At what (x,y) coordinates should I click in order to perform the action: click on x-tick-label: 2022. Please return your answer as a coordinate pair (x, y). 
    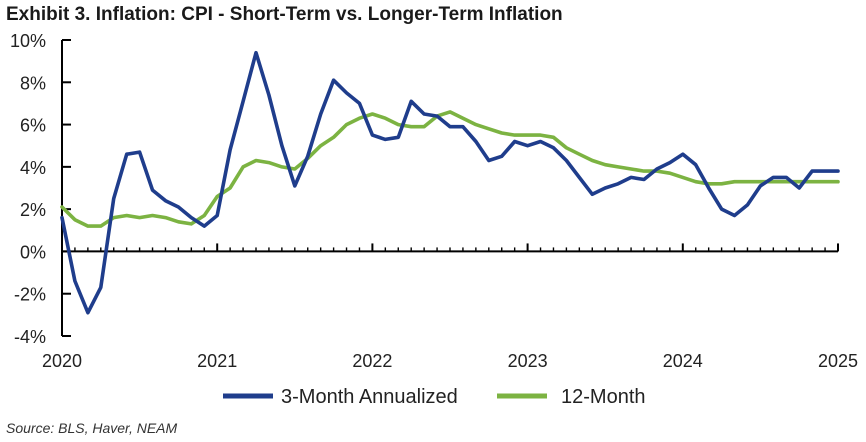
    Looking at the image, I should click on (372, 361).